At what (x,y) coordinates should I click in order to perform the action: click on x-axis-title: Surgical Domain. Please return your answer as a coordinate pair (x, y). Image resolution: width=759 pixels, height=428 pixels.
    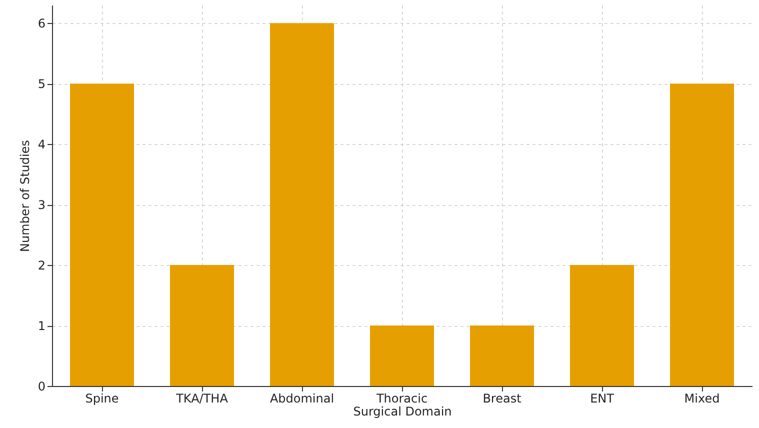
    Looking at the image, I should click on (402, 411).